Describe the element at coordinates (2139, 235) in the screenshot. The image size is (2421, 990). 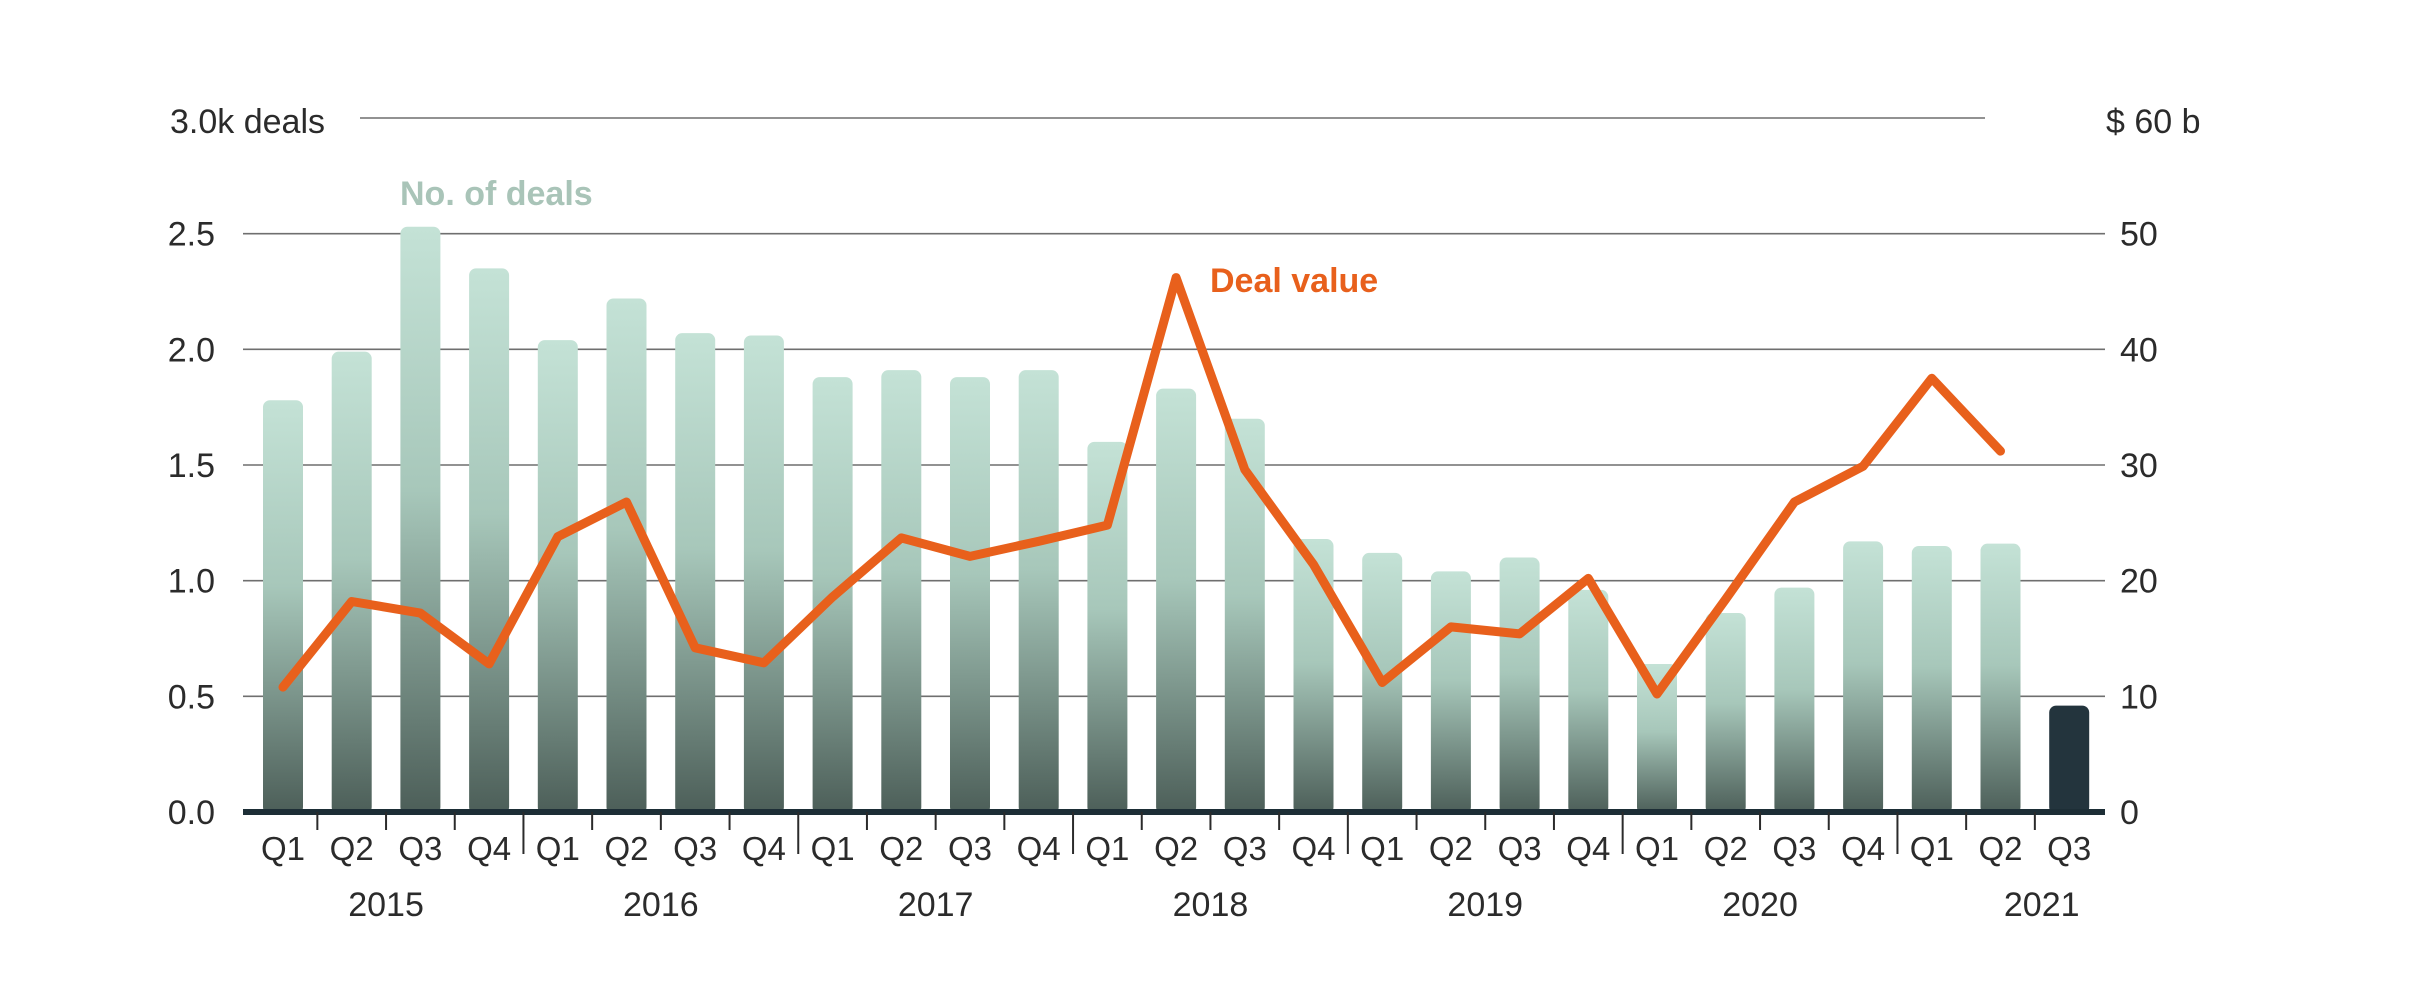
I see `right-tick-label: 50` at that location.